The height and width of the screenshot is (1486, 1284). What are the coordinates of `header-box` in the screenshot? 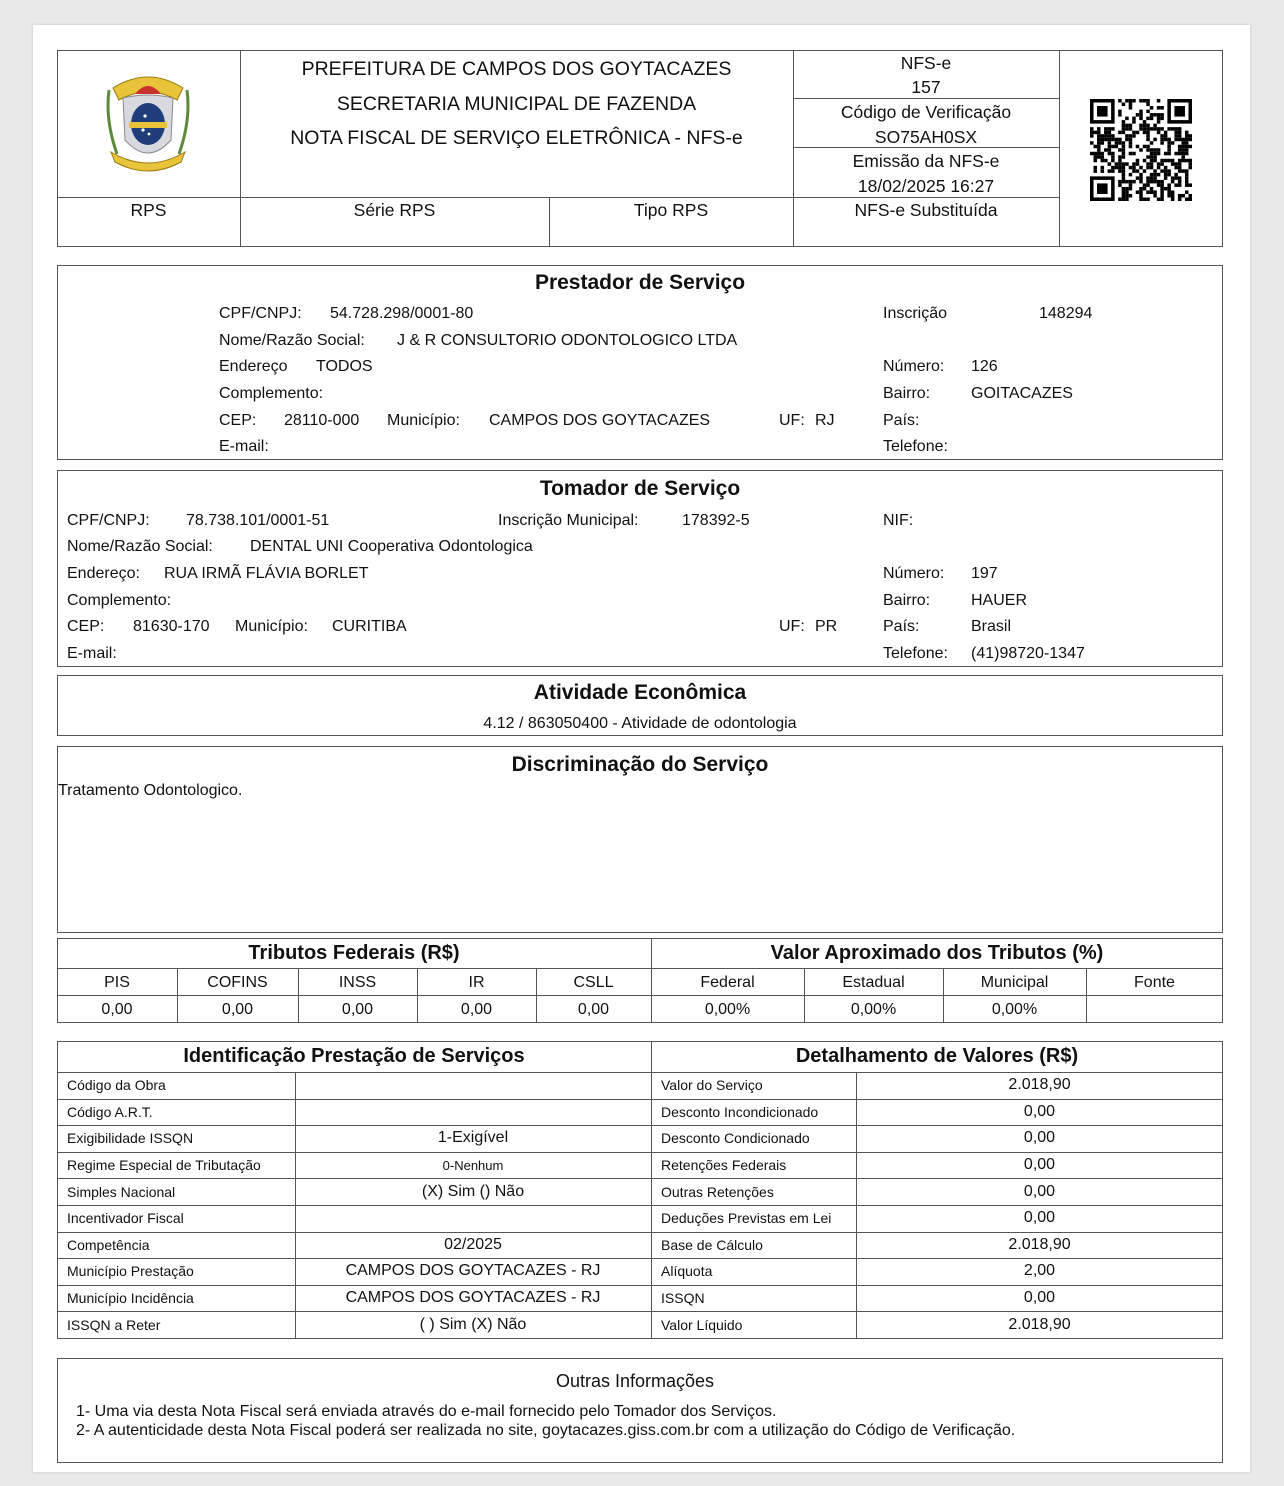 It's located at (640, 148).